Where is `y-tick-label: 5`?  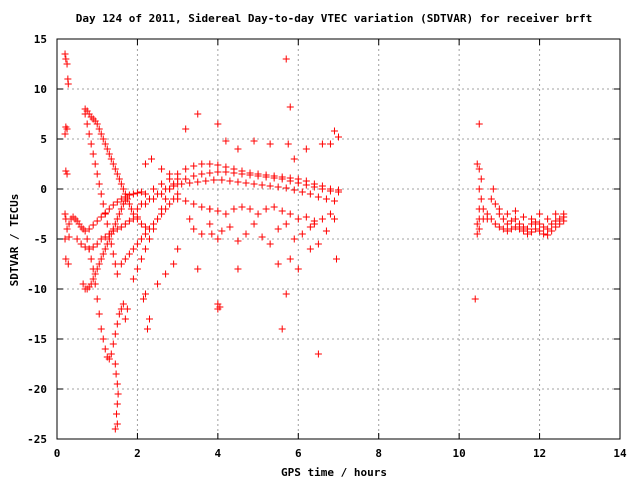
y-tick-label: 5 is located at coordinates (43, 139).